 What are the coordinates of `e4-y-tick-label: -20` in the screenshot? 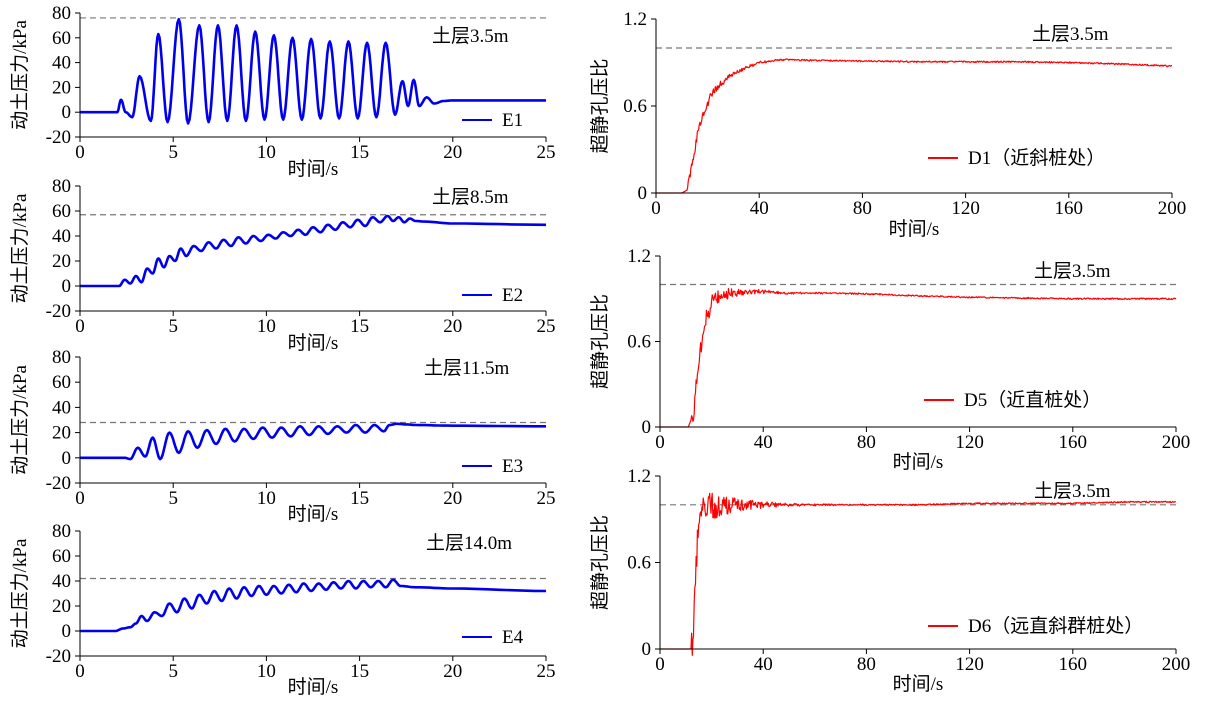 It's located at (58, 656).